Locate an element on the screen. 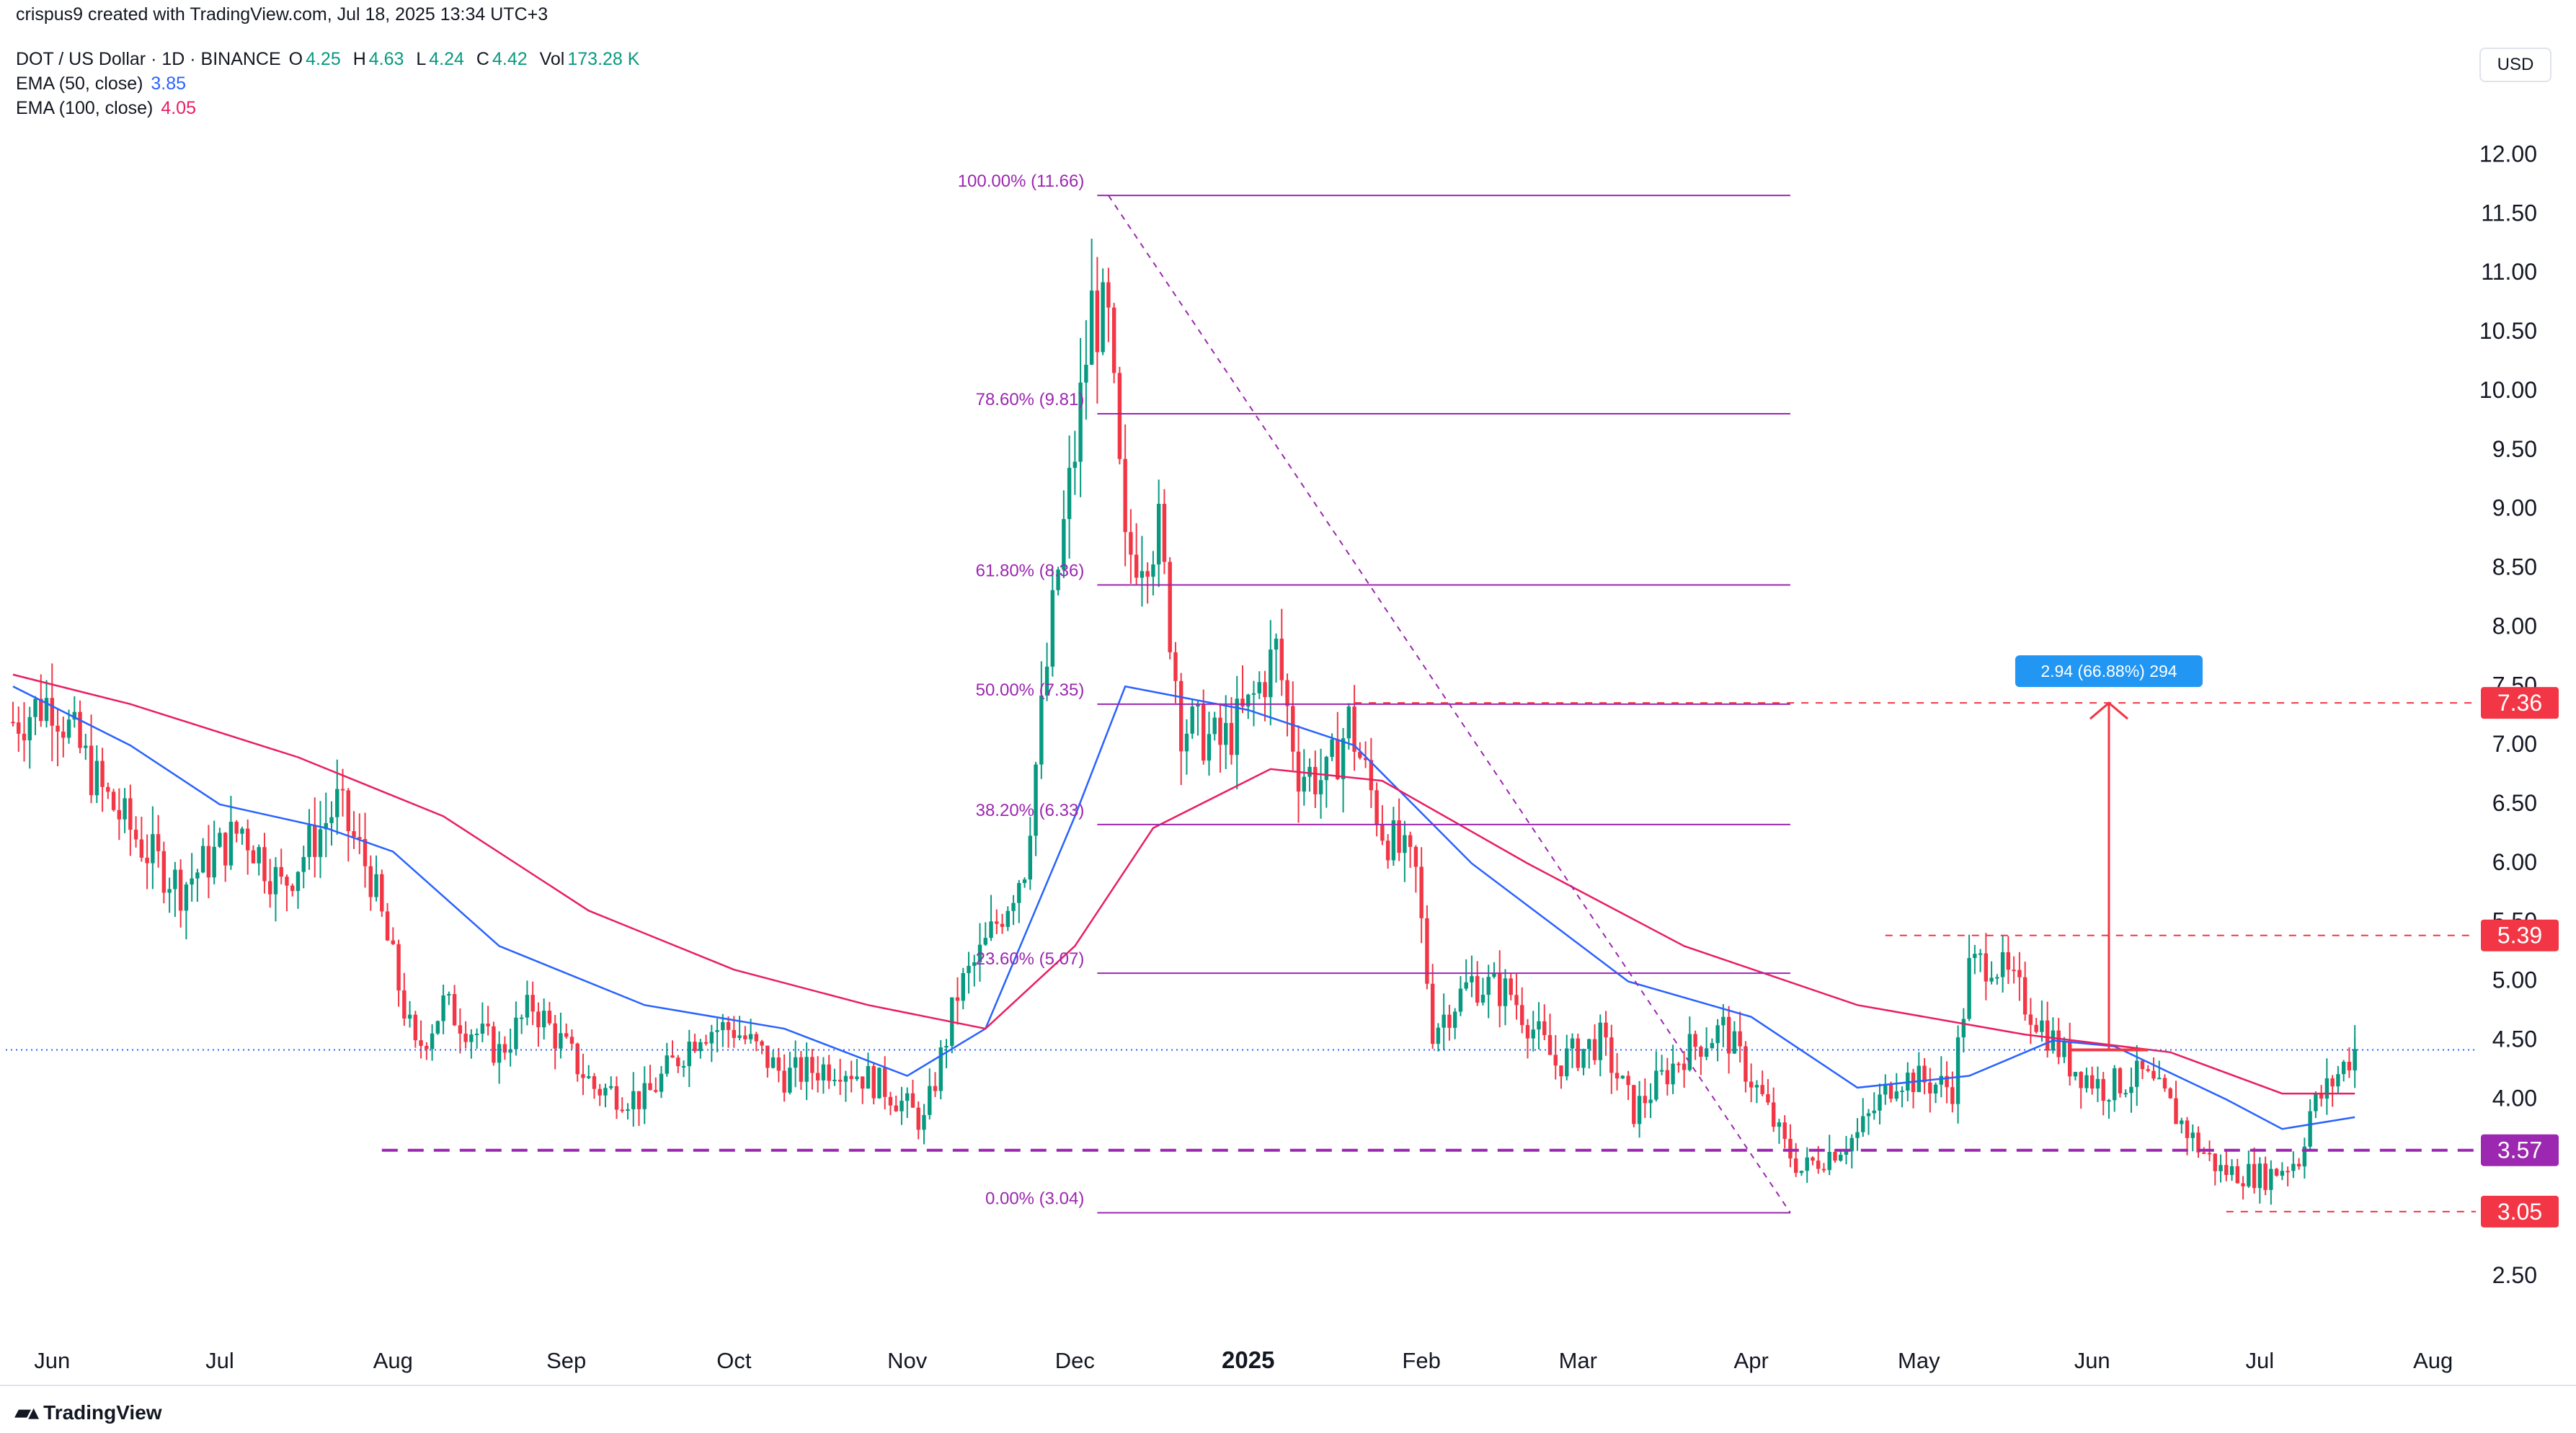 This screenshot has width=2576, height=1433. y-tick-label: 10.50 is located at coordinates (2508, 331).